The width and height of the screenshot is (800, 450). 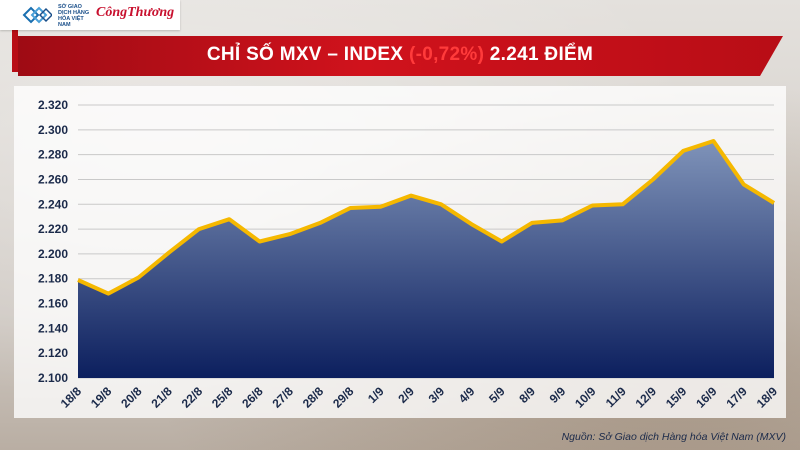 What do you see at coordinates (539, 54) in the screenshot?
I see `title-suffix: 2.241 ĐIỂM` at bounding box center [539, 54].